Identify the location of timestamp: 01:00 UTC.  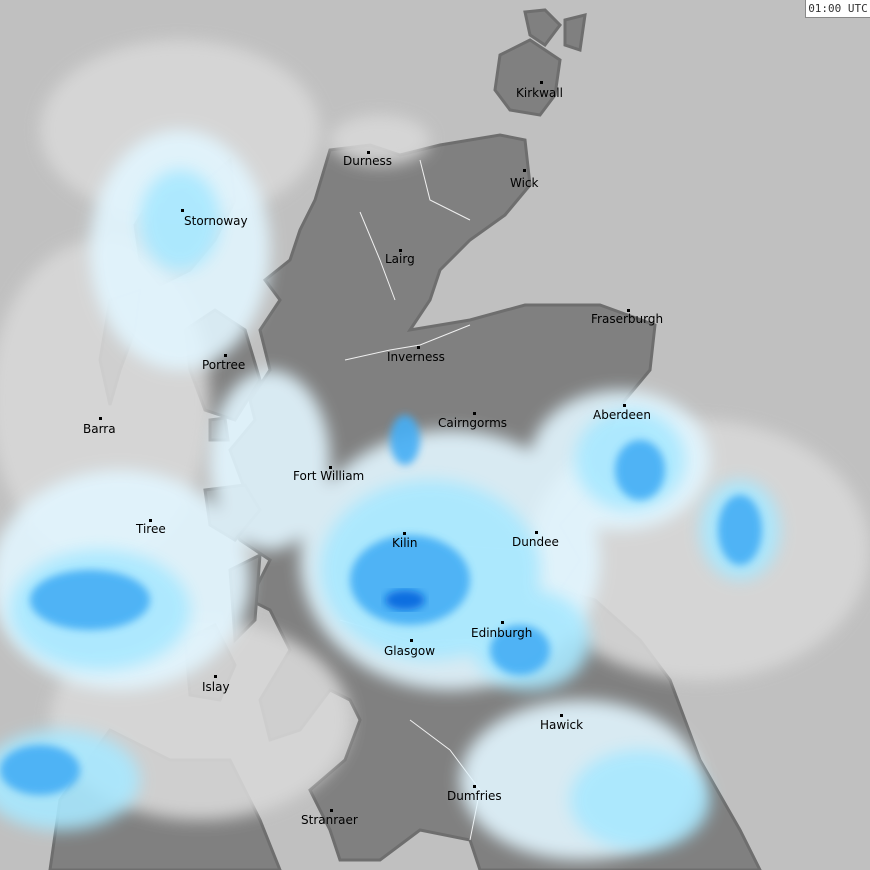
(837, 9).